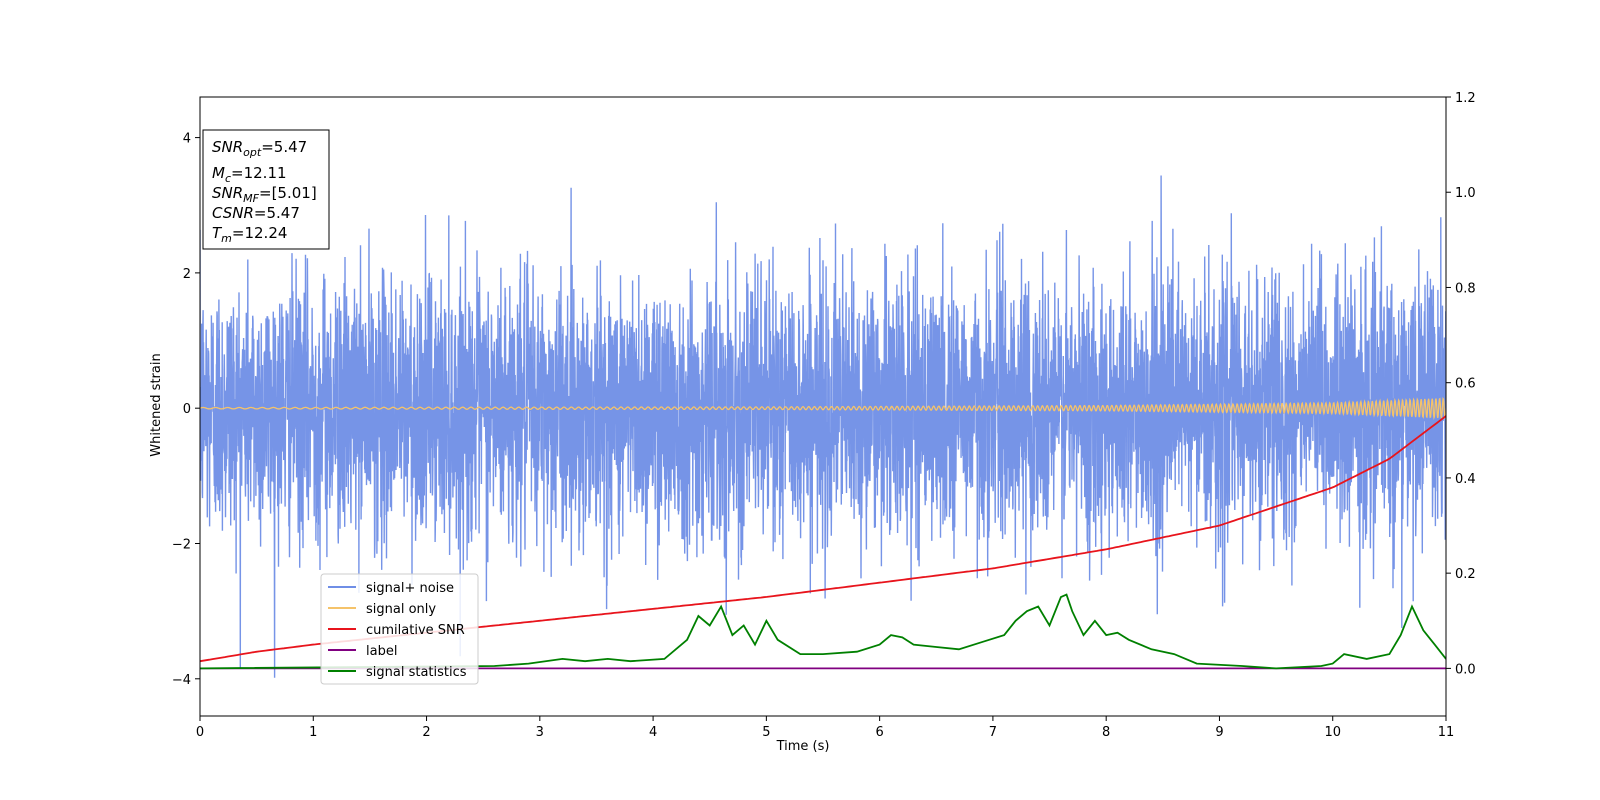 This screenshot has width=1600, height=800. What do you see at coordinates (416, 672) in the screenshot?
I see `svg-text: signal statistics` at bounding box center [416, 672].